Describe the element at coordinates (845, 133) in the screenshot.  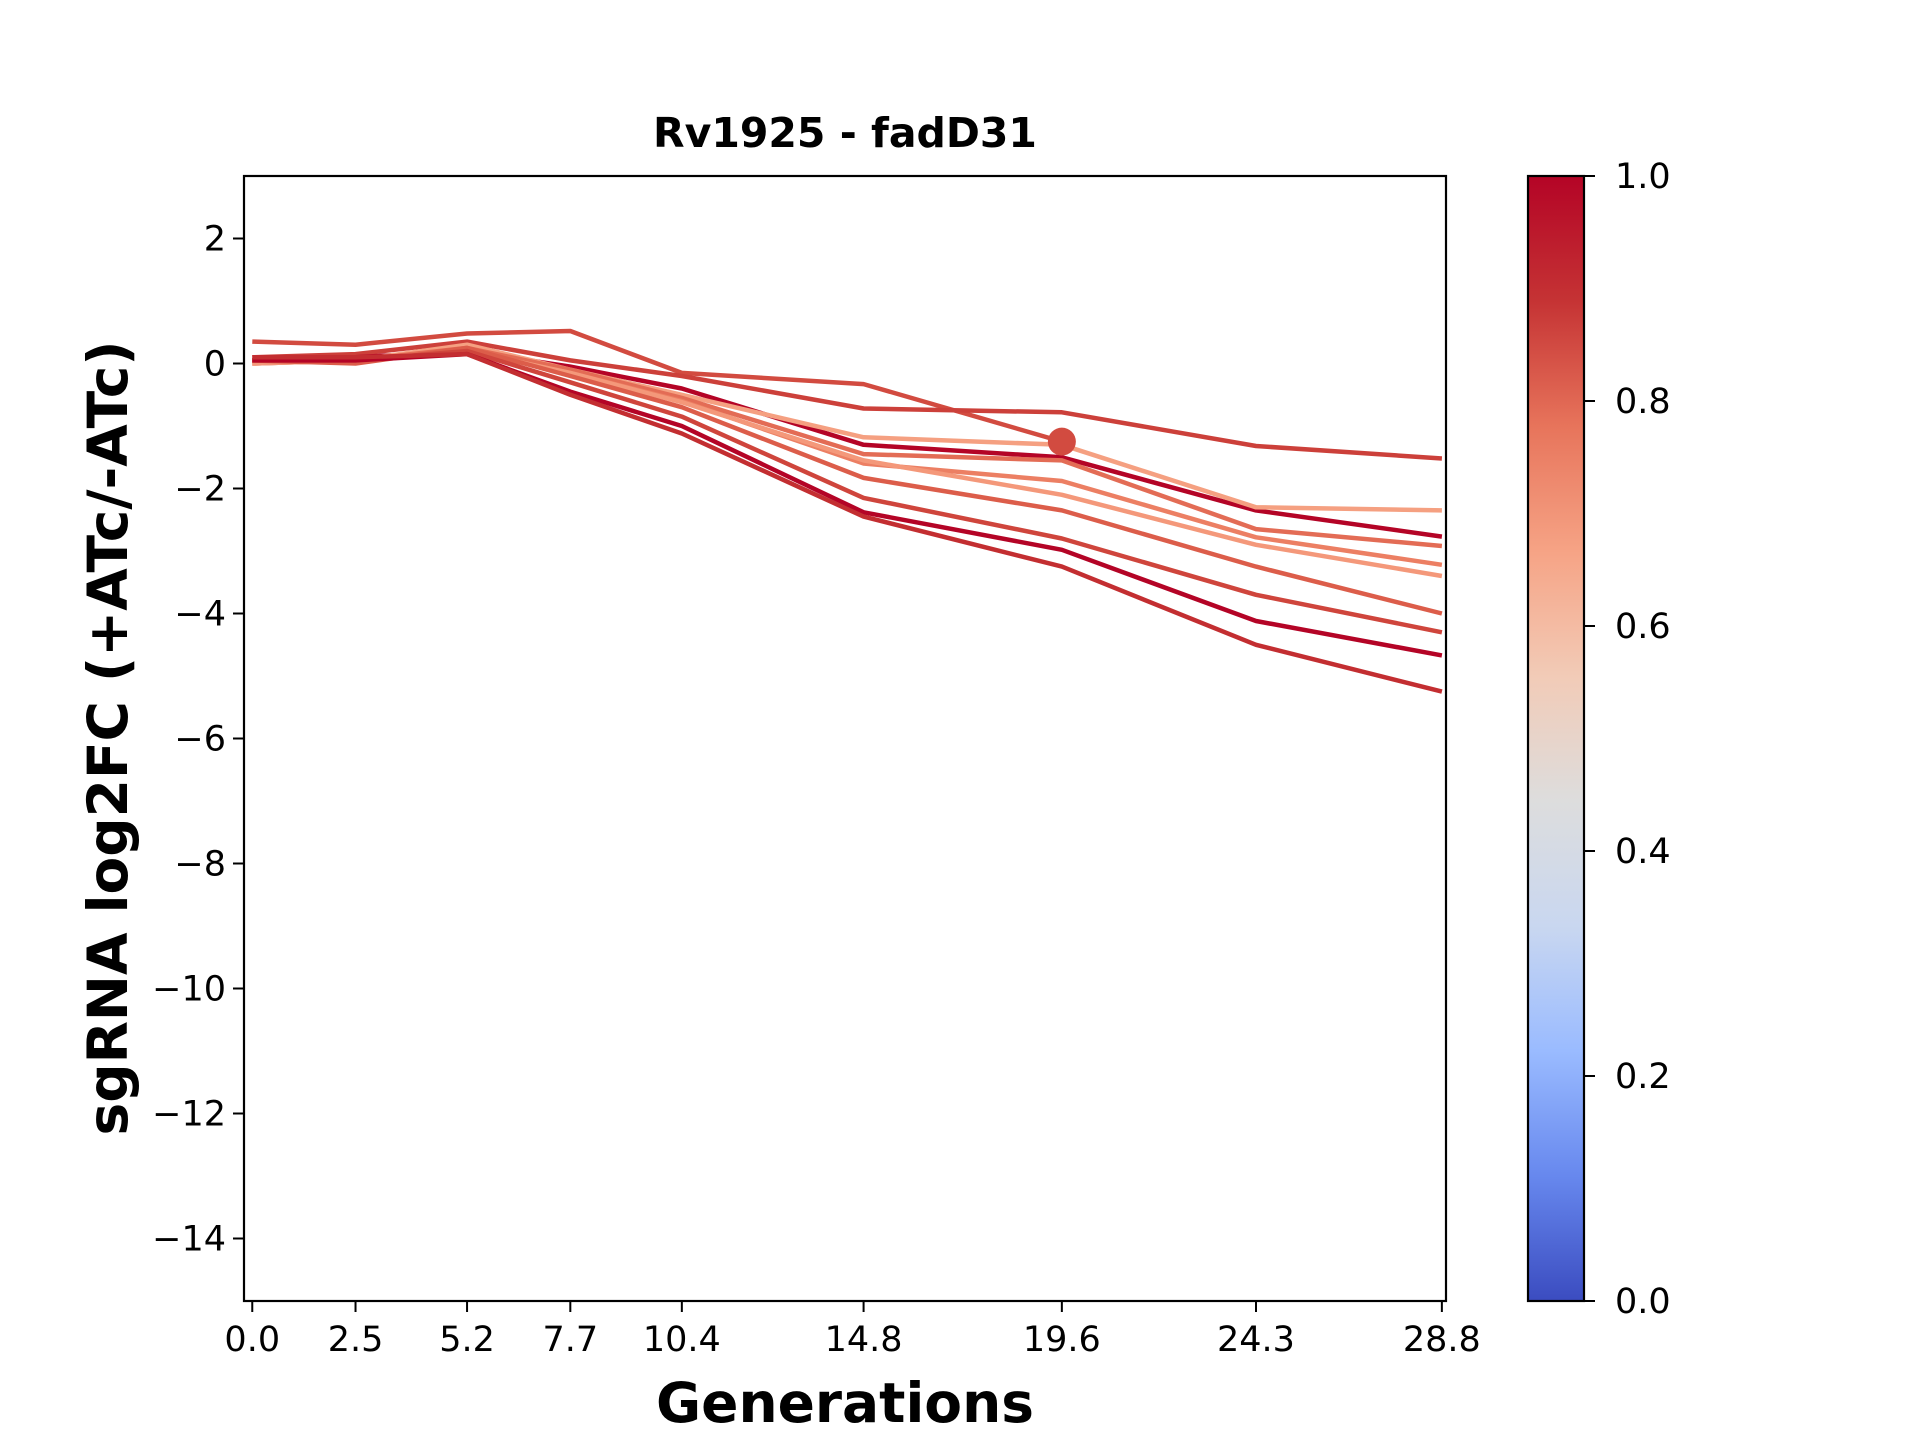
I see `chart-title: Rv1925 - fadD31` at that location.